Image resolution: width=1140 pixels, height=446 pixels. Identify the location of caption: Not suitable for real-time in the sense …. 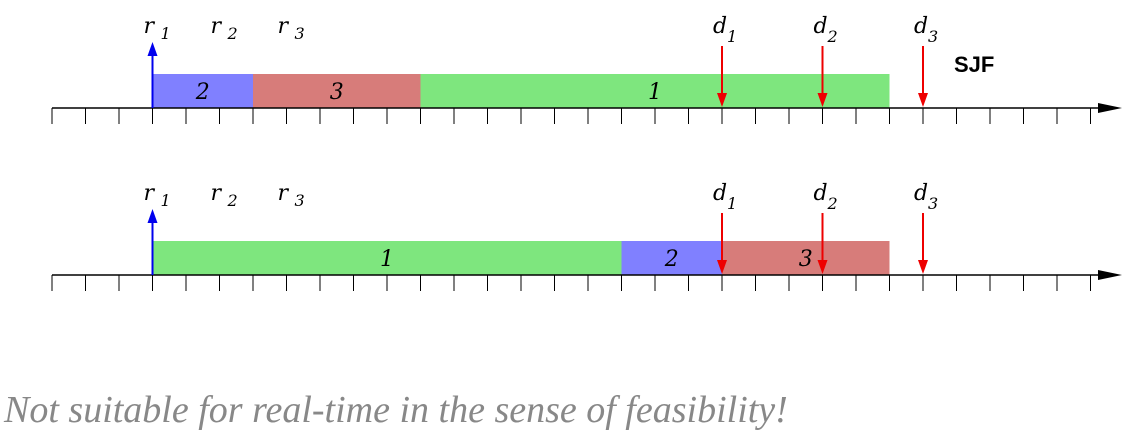
(396, 410).